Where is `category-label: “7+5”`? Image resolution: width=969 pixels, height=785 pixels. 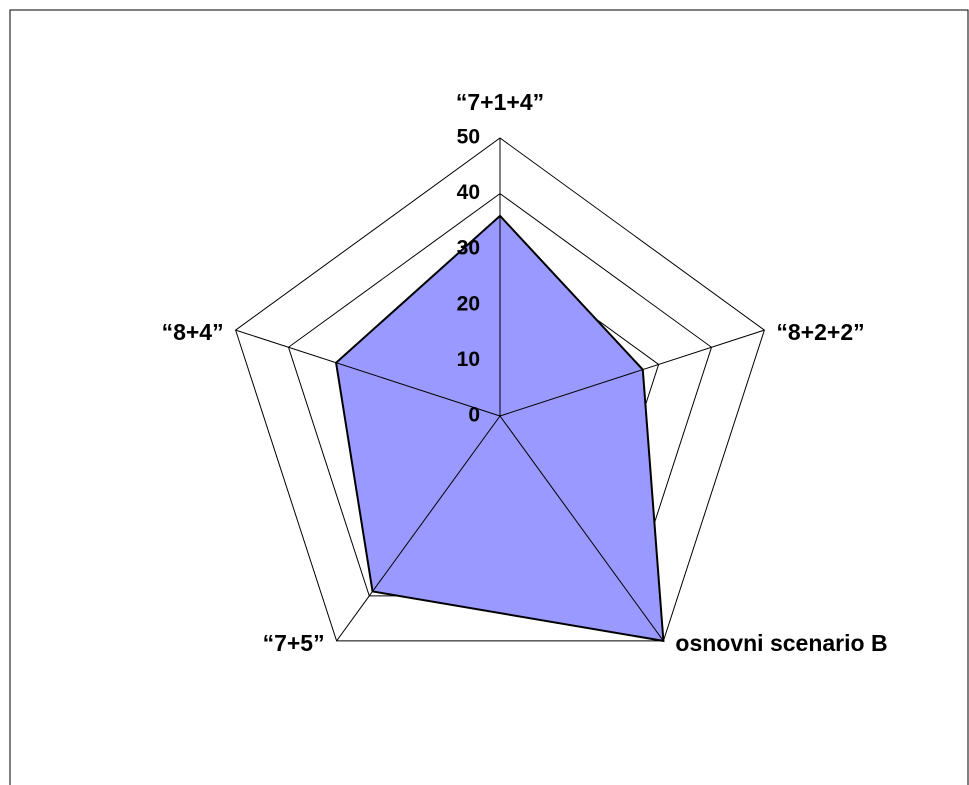
category-label: “7+5” is located at coordinates (294, 643).